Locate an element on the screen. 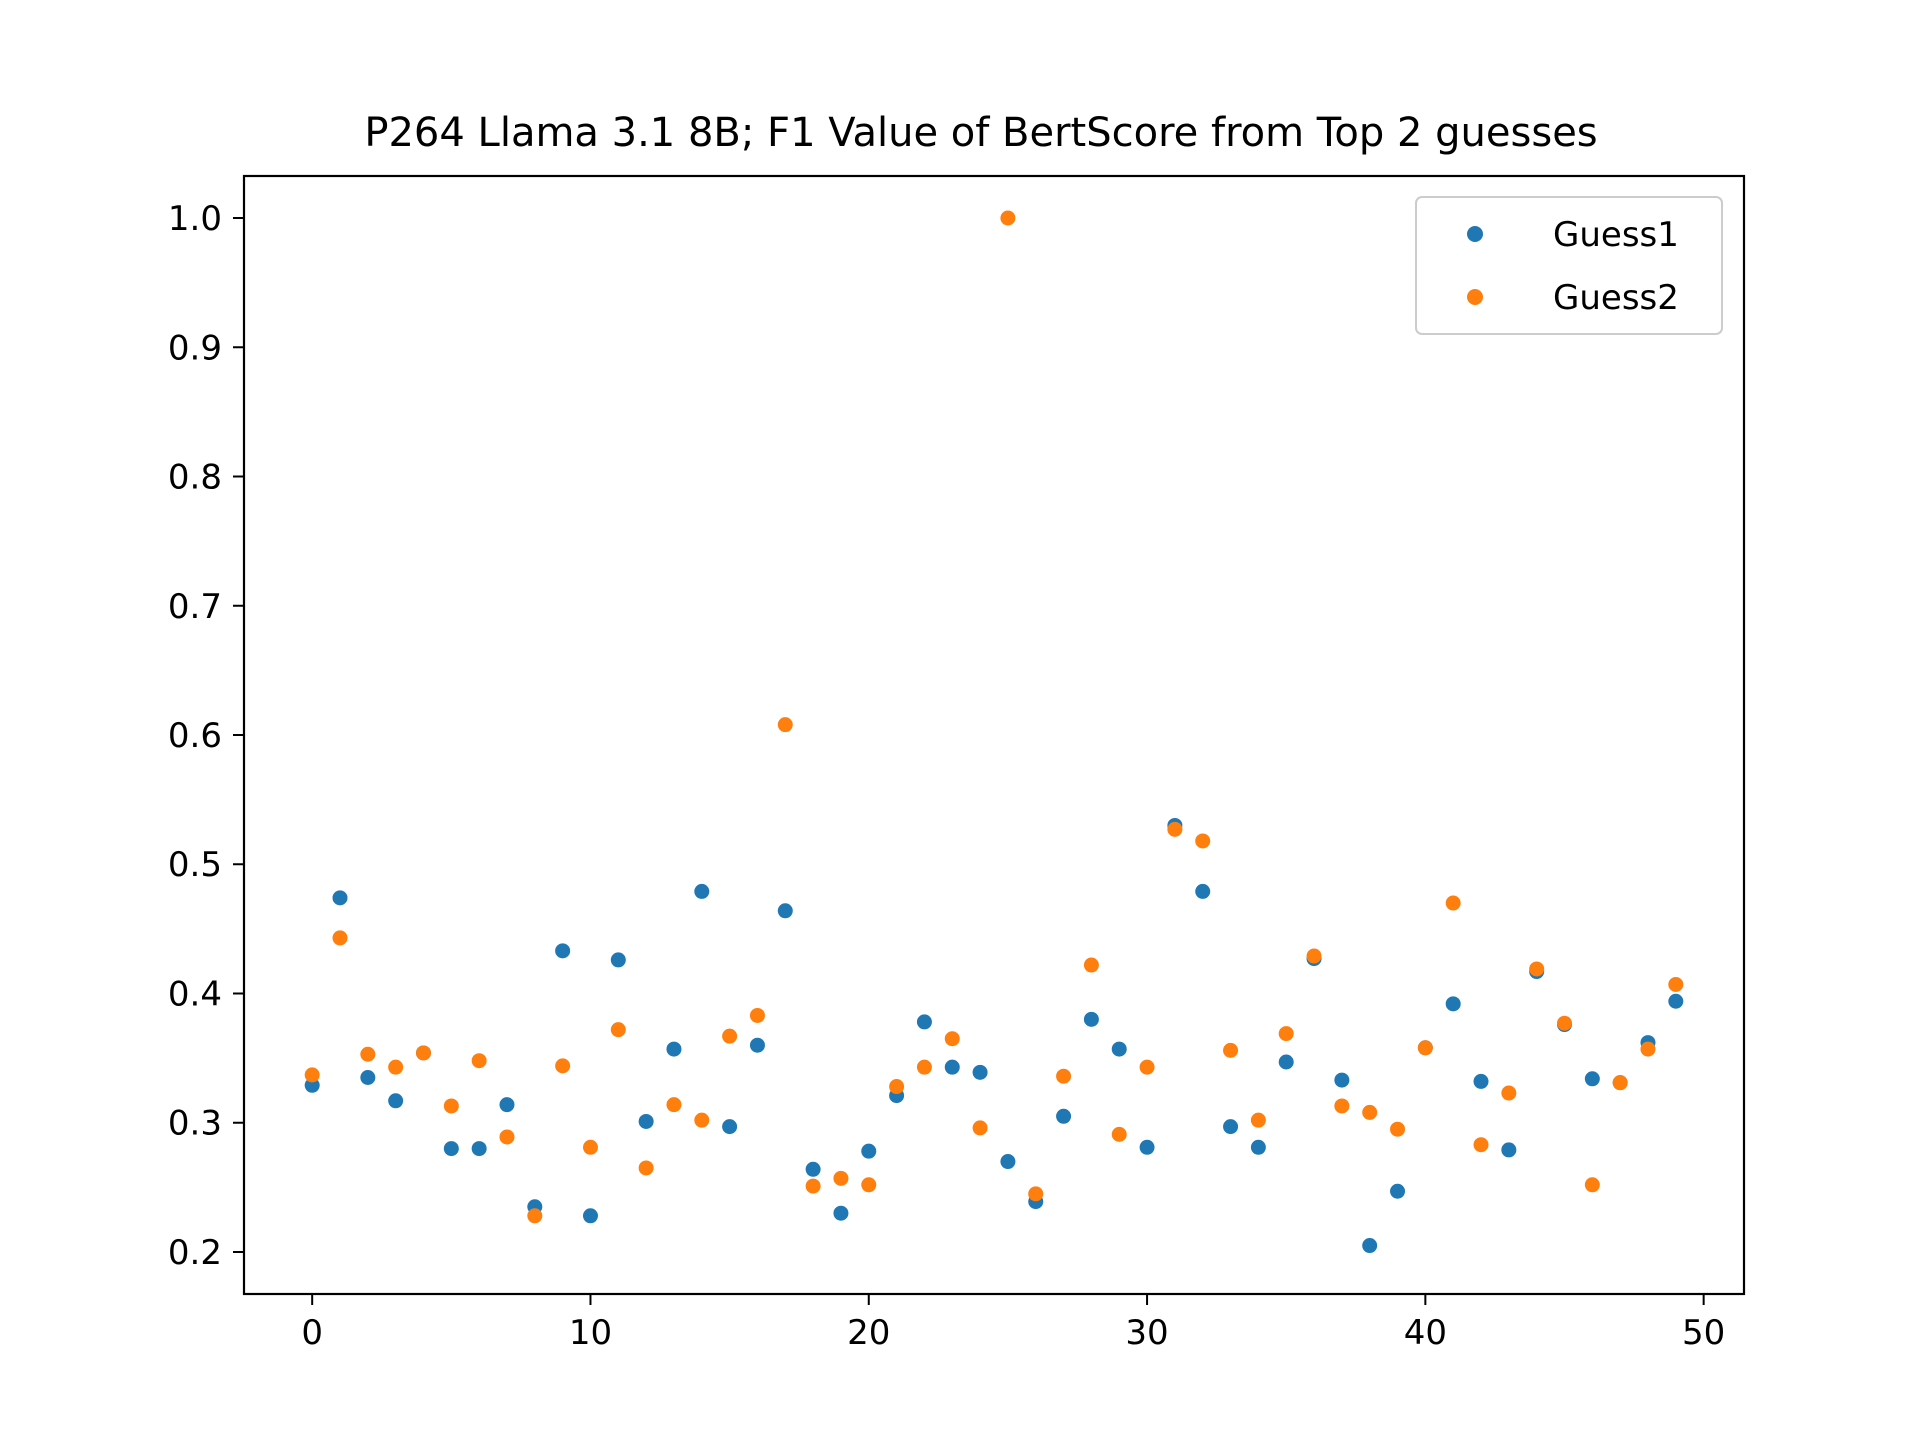 The image size is (1920, 1440). y-tick-label: 0.6 is located at coordinates (195, 736).